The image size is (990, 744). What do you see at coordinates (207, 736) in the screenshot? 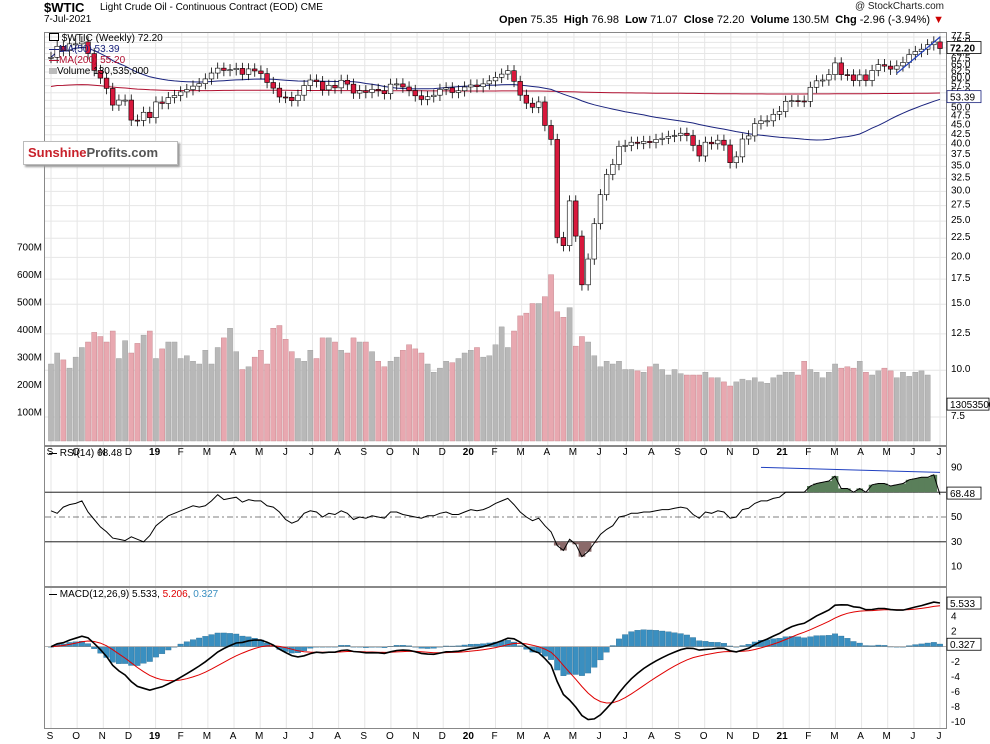
I see `month-tick-label: M` at bounding box center [207, 736].